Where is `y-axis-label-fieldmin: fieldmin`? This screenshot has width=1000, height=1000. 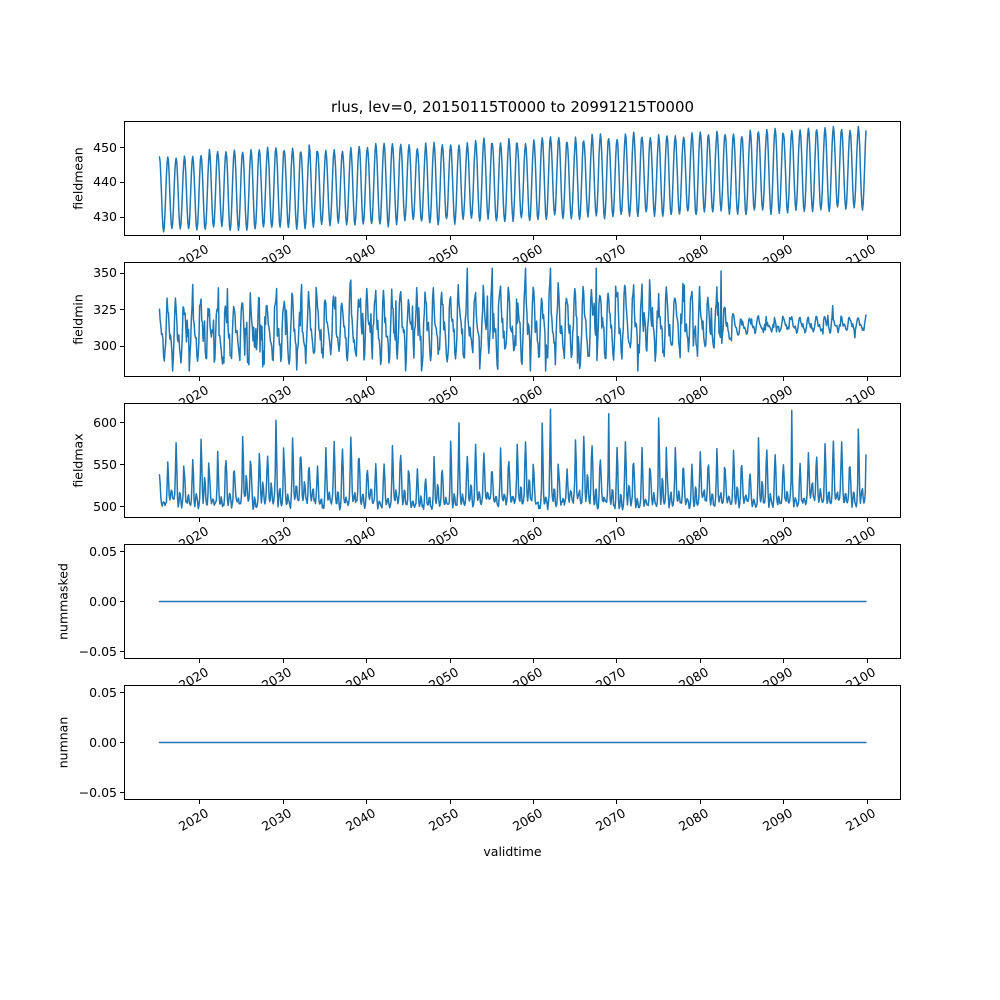 y-axis-label-fieldmin: fieldmin is located at coordinates (78, 319).